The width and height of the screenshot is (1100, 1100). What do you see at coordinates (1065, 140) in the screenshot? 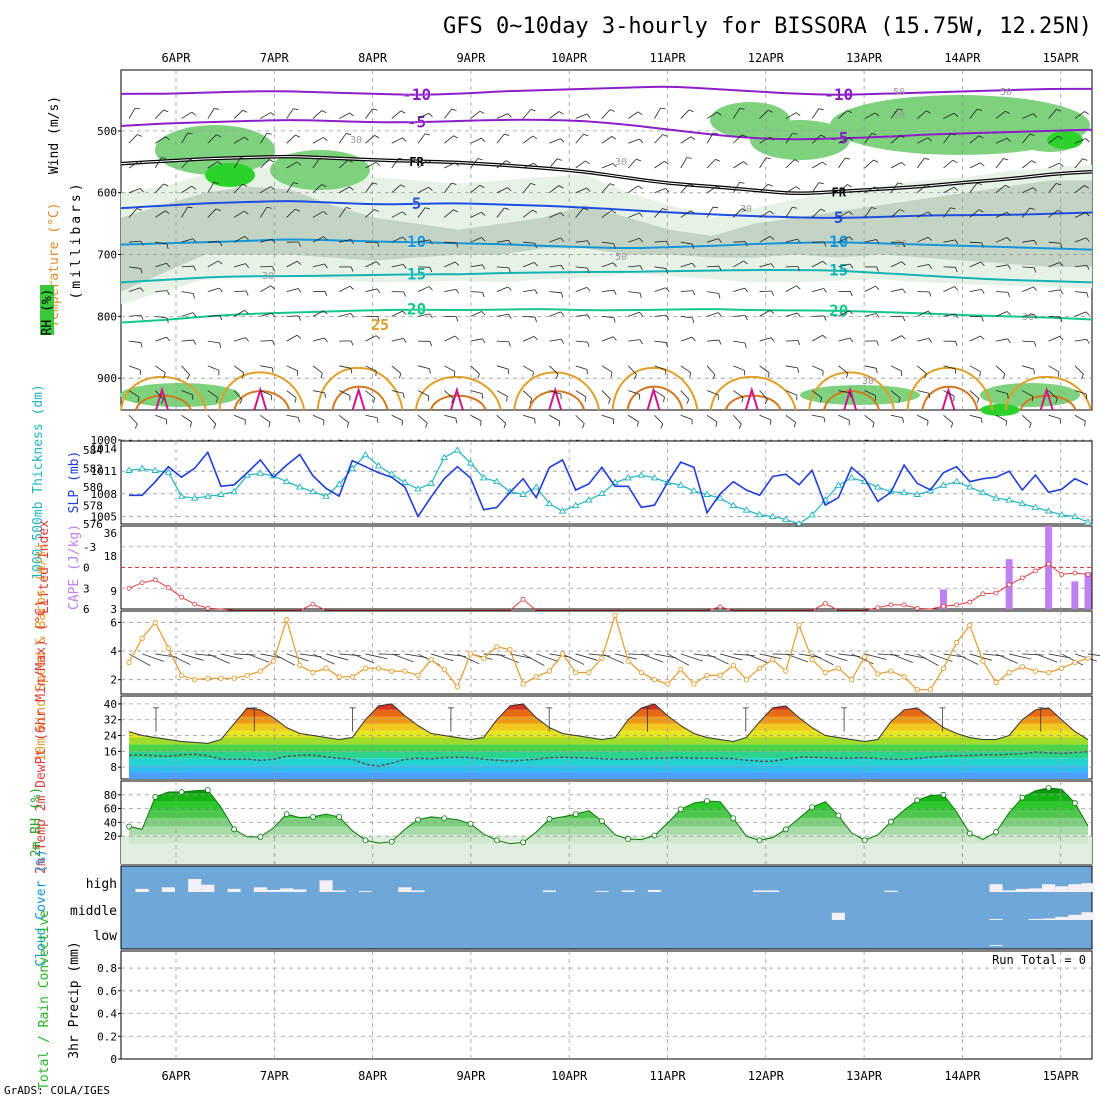
I see `rh-blob-high` at bounding box center [1065, 140].